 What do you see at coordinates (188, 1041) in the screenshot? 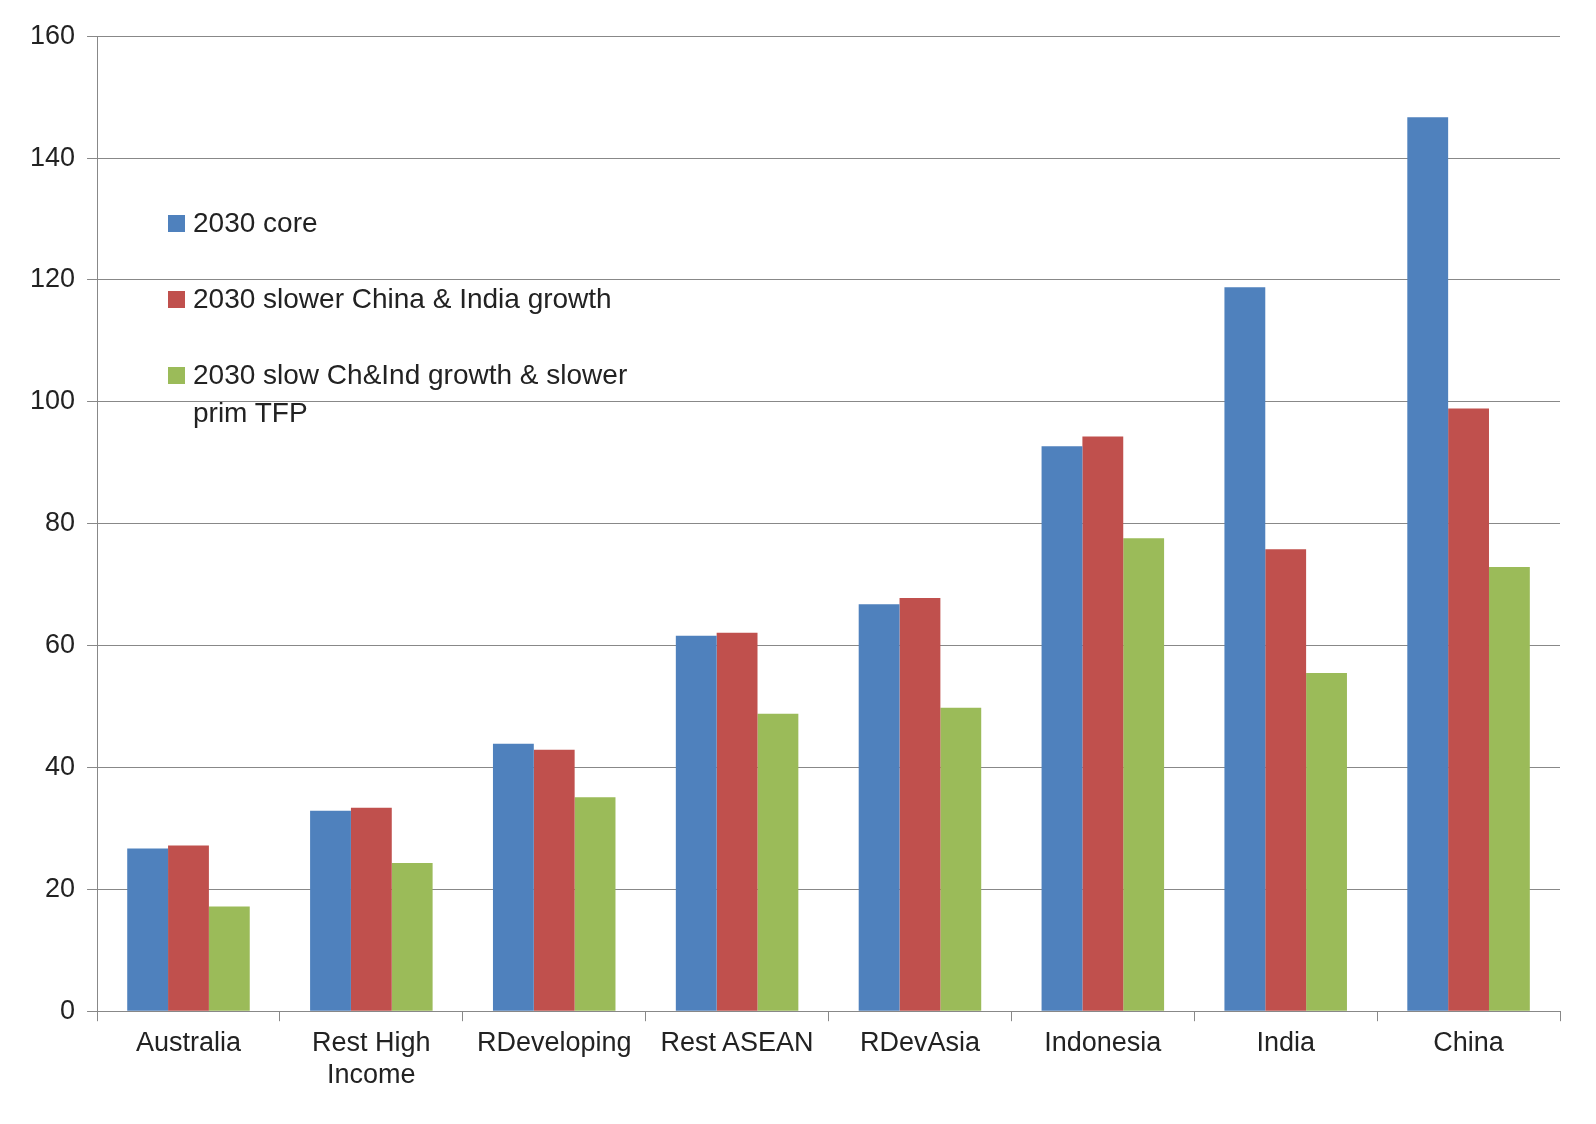
I see `x-tick-label: Australia` at bounding box center [188, 1041].